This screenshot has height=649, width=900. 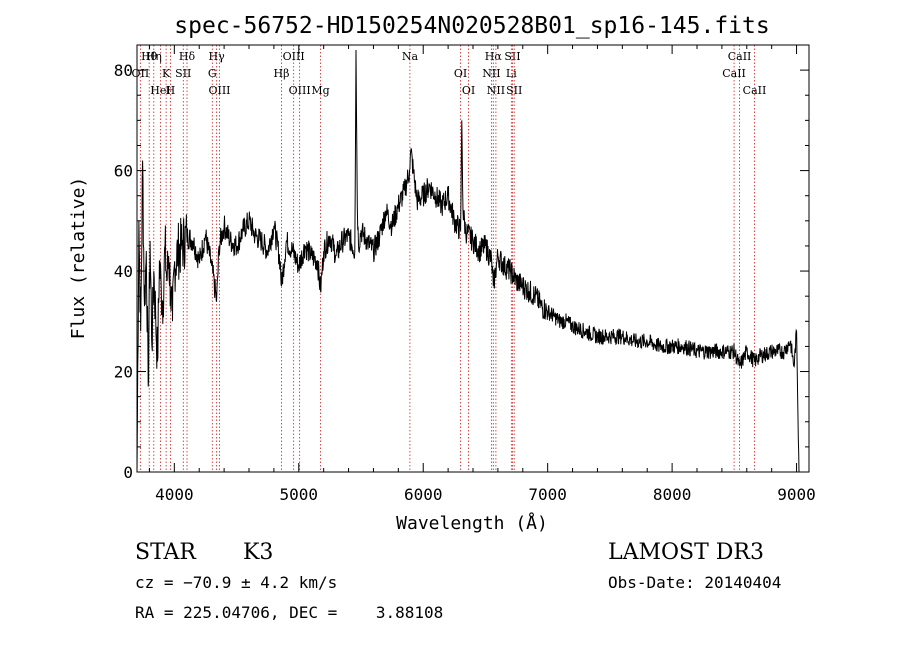 What do you see at coordinates (141, 73) in the screenshot?
I see `line-label: OII` at bounding box center [141, 73].